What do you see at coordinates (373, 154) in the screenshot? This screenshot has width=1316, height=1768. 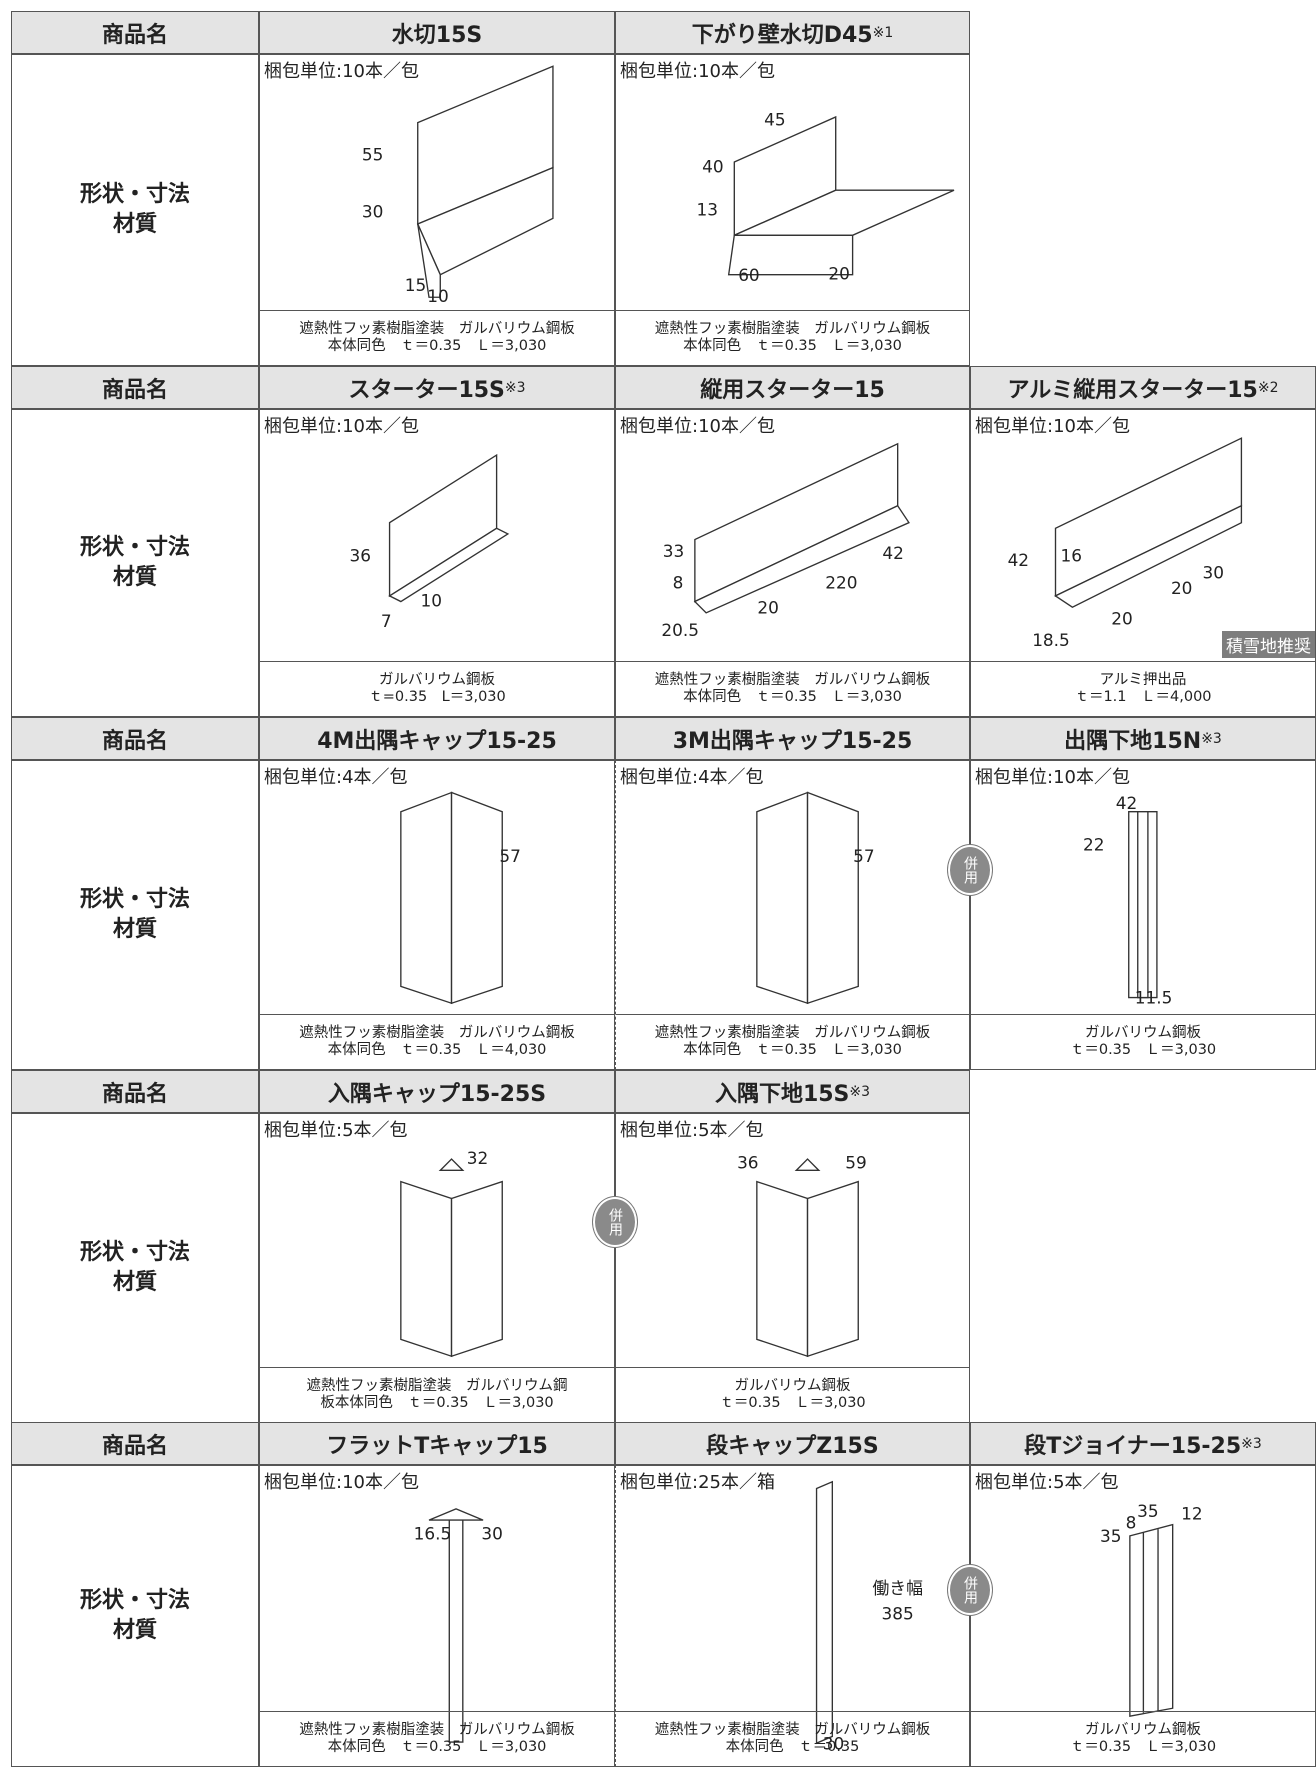 I see `dimension: 55` at bounding box center [373, 154].